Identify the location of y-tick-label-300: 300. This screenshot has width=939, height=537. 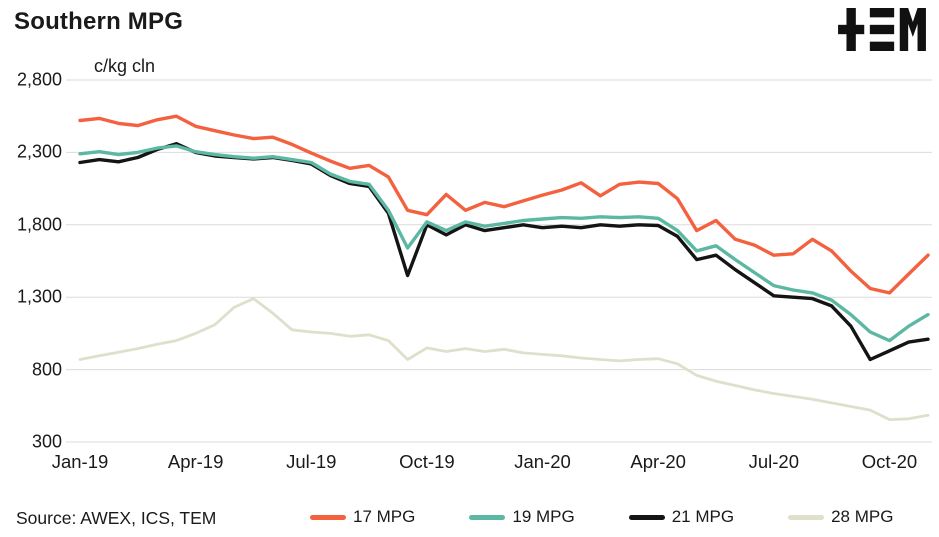
(46, 441).